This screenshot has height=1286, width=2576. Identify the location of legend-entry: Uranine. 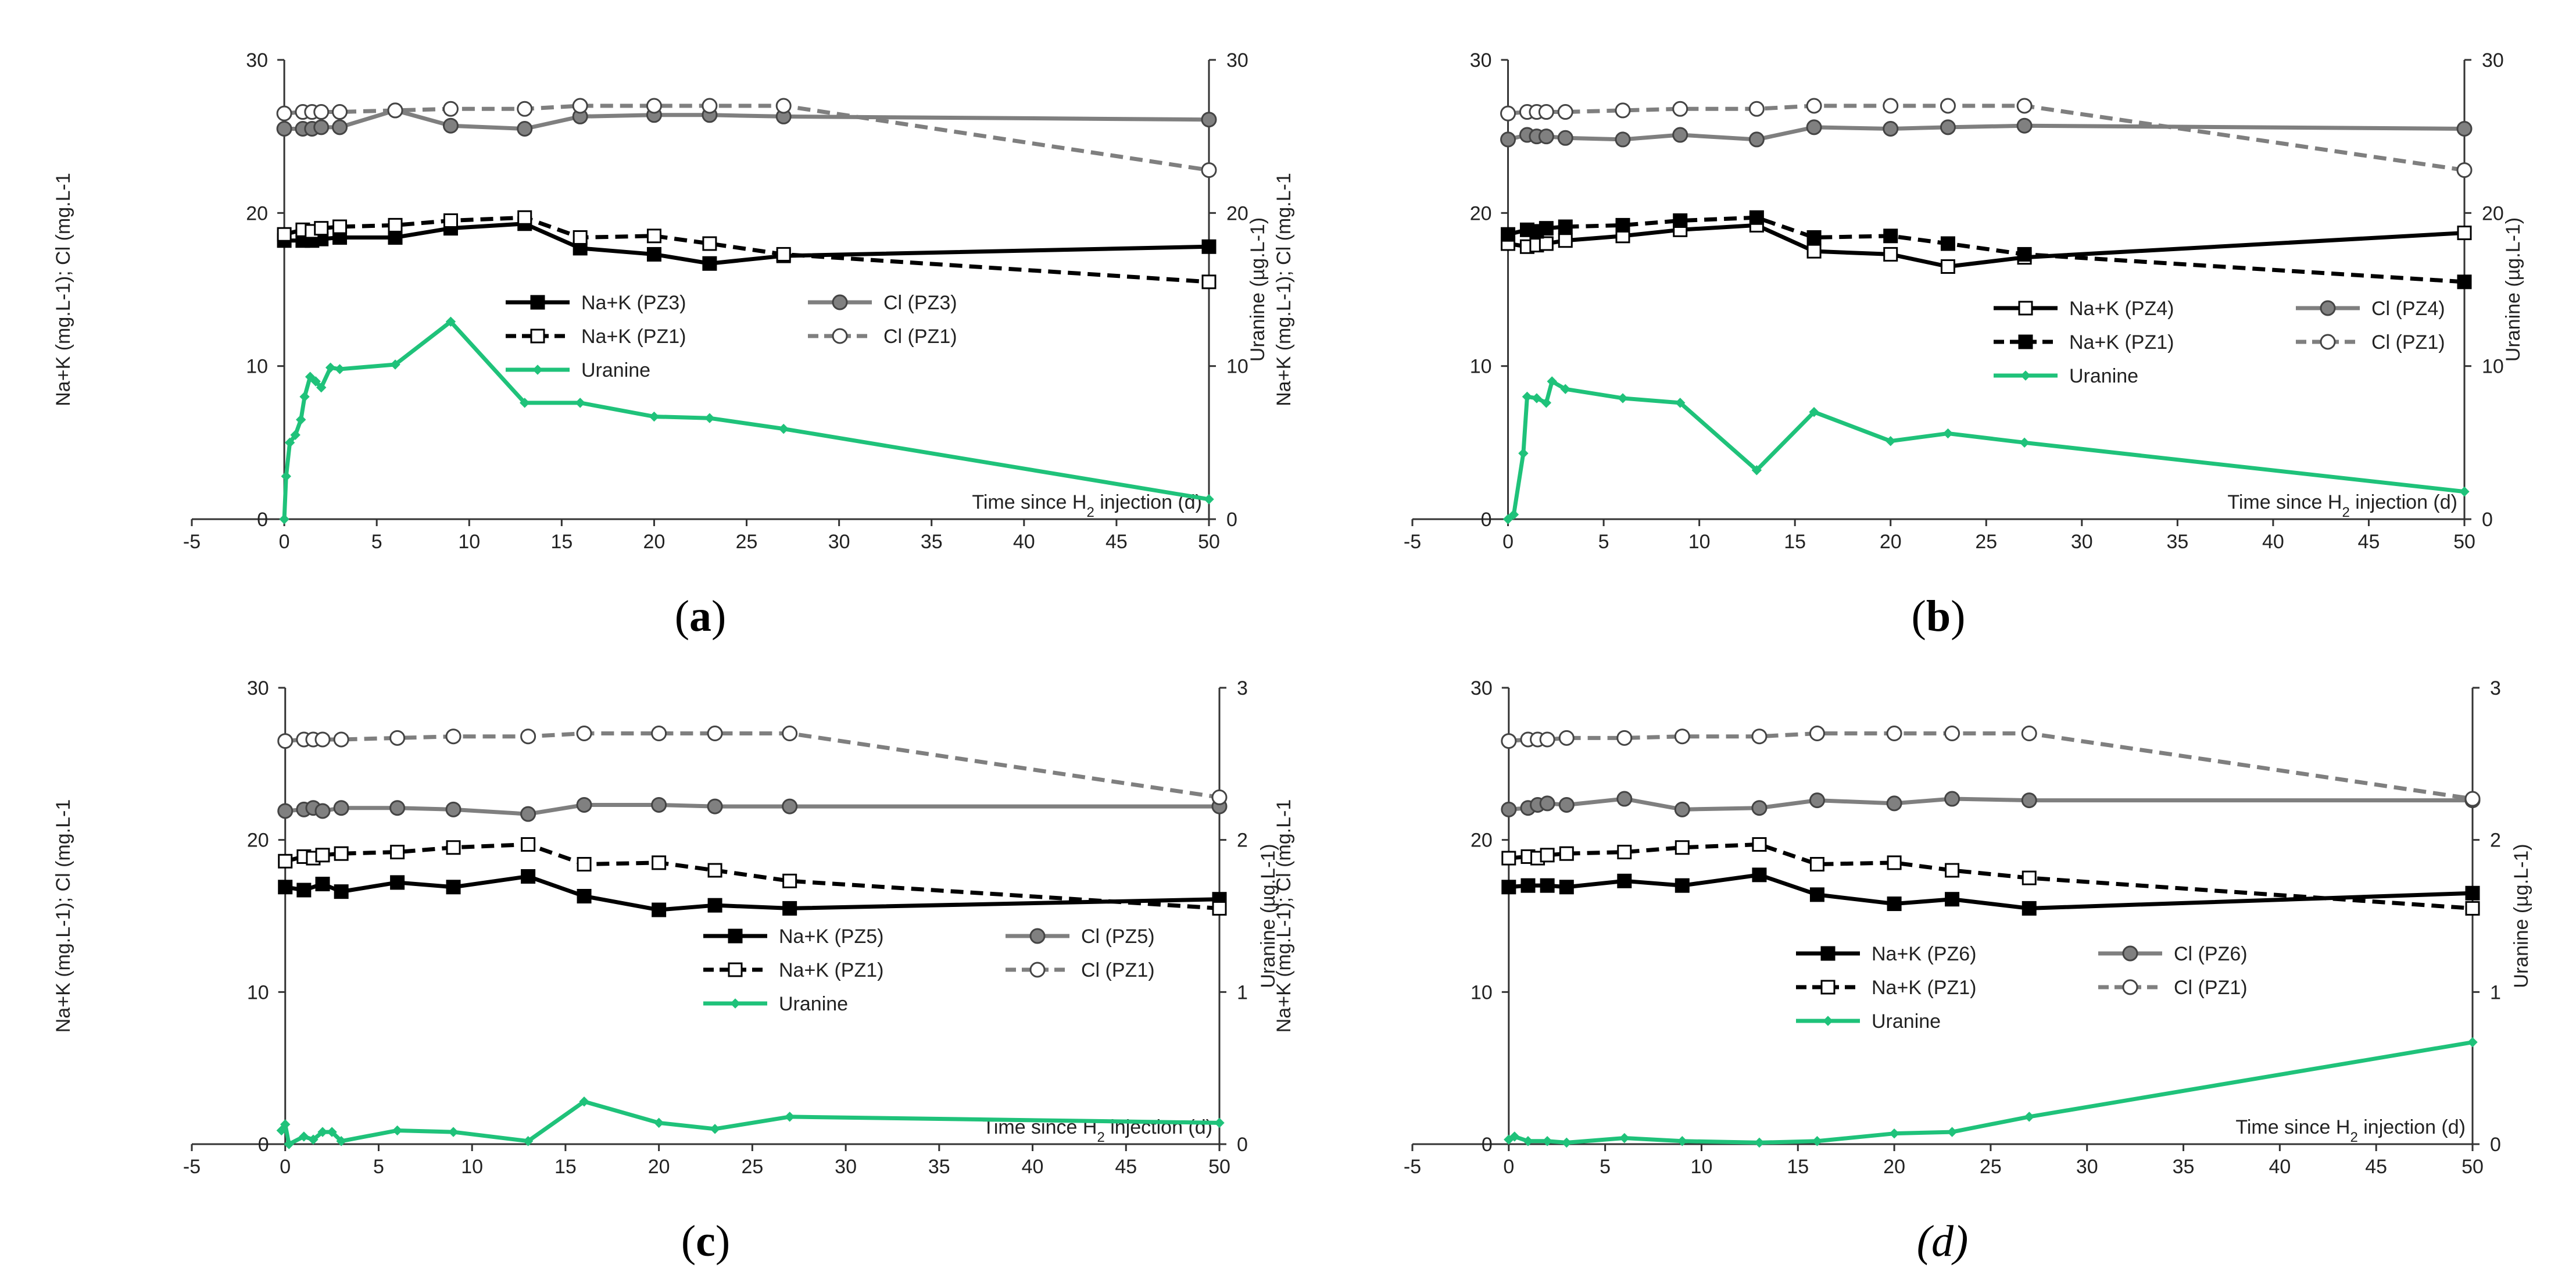
(776, 1004).